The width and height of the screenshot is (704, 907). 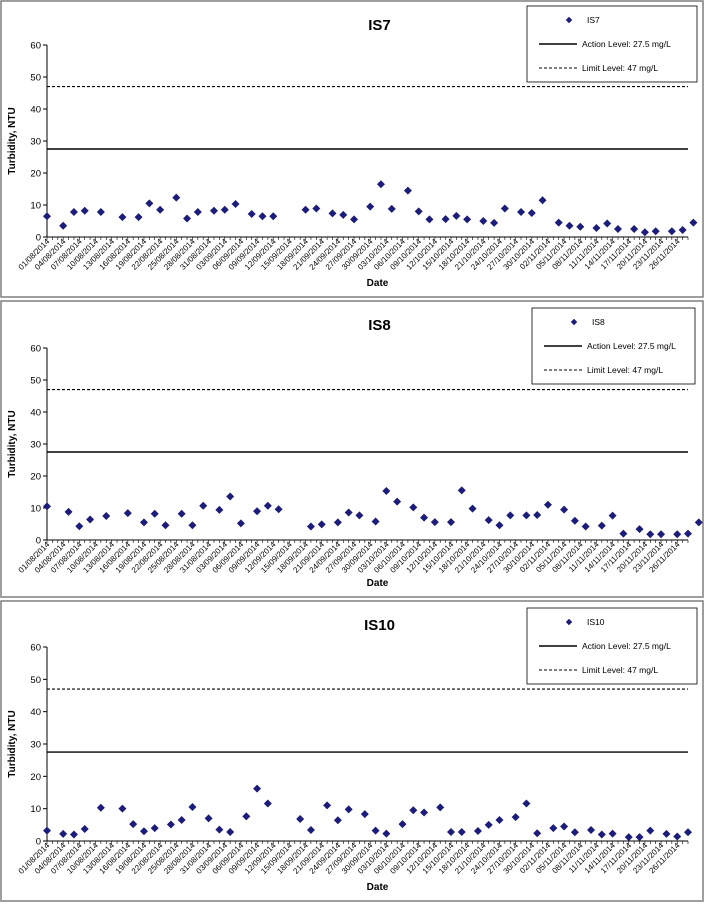 I want to click on x-axis-label: Date, so click(x=378, y=583).